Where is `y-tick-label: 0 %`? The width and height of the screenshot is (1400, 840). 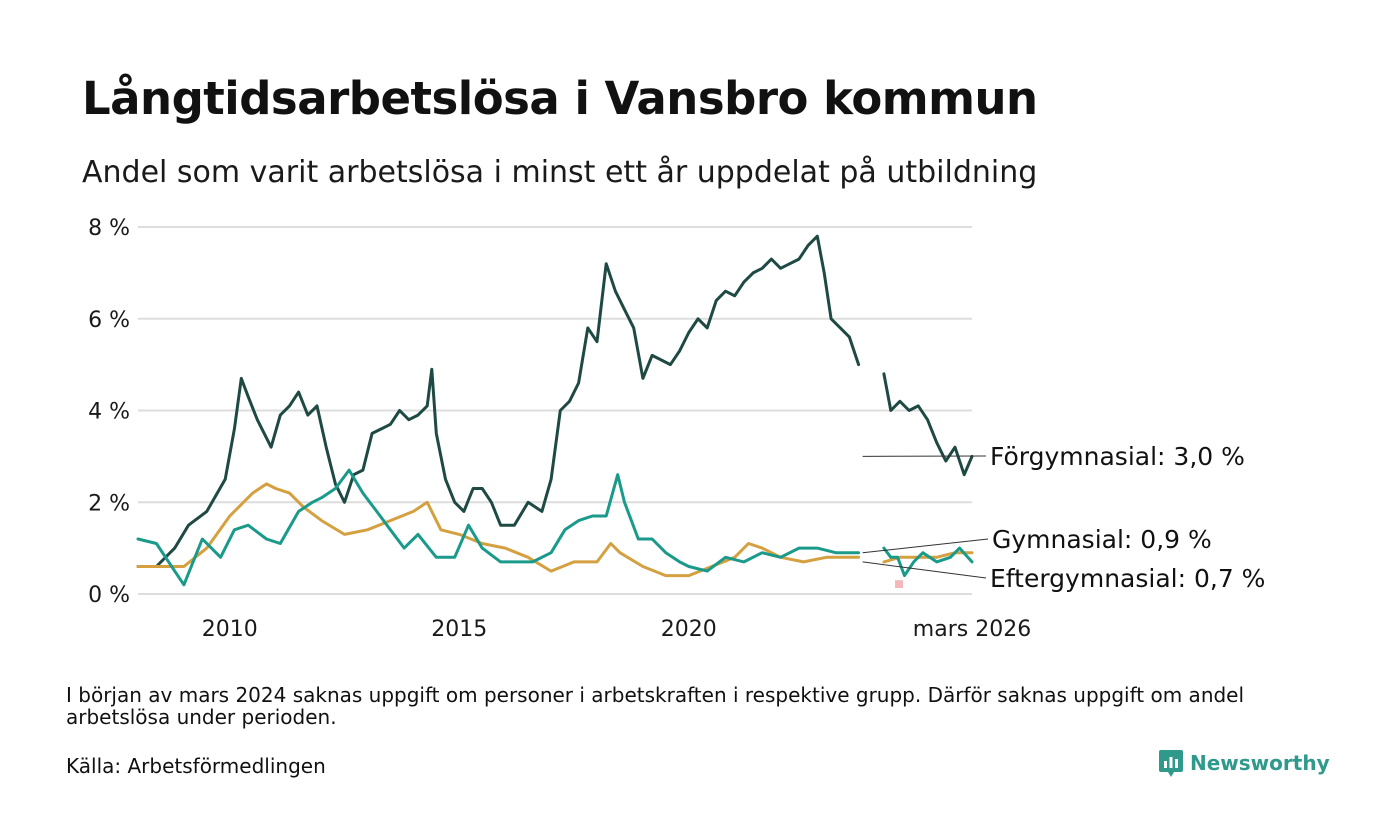 y-tick-label: 0 % is located at coordinates (109, 595).